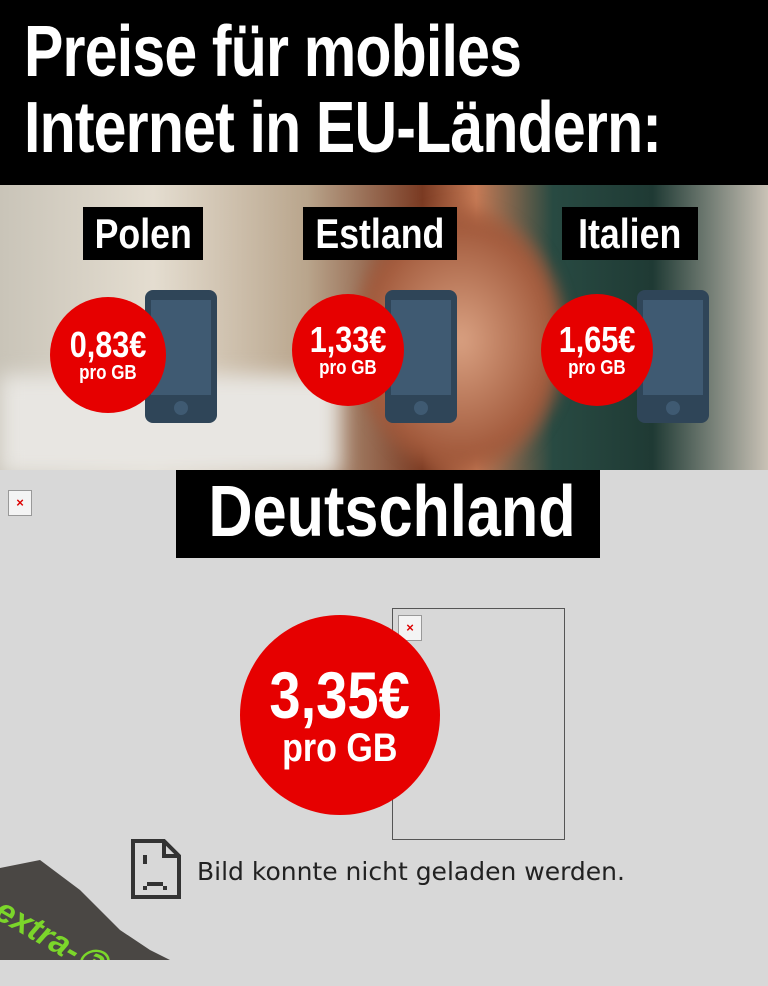 Image resolution: width=768 pixels, height=986 pixels. Describe the element at coordinates (343, 128) in the screenshot. I see `headline-line-2: Internet in EU-Ländern:` at that location.